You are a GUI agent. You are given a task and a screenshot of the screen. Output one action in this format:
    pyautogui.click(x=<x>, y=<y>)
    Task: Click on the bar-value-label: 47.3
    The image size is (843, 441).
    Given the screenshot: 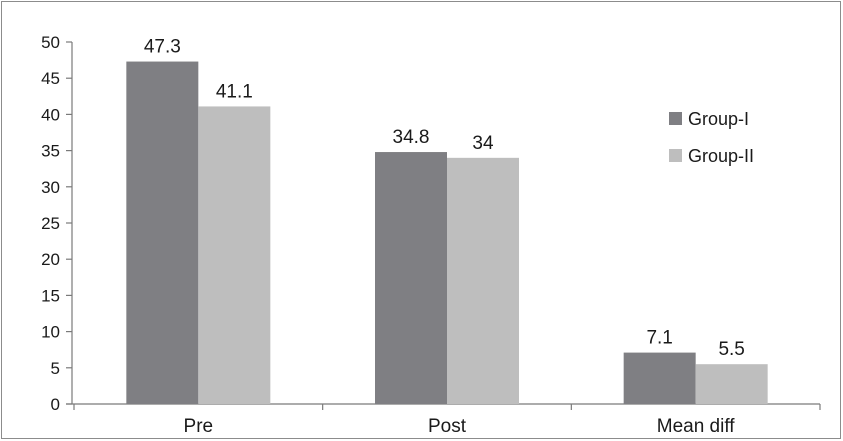 What is the action you would take?
    pyautogui.click(x=162, y=47)
    